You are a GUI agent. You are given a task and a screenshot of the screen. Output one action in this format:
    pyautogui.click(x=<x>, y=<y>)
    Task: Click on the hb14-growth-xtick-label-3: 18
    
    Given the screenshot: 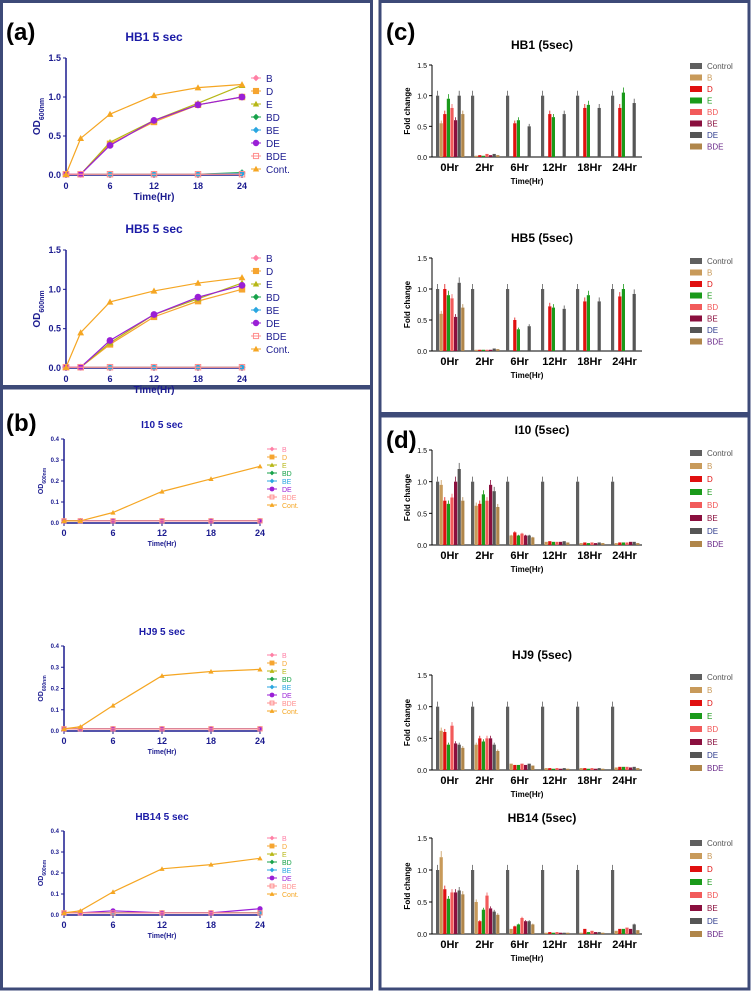 What is the action you would take?
    pyautogui.click(x=211, y=925)
    